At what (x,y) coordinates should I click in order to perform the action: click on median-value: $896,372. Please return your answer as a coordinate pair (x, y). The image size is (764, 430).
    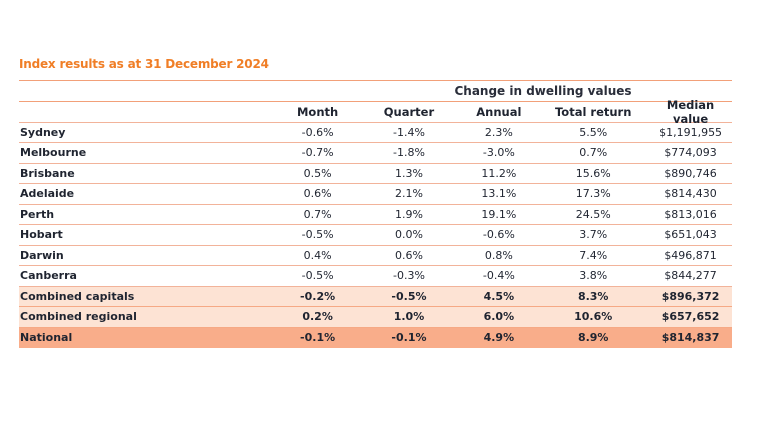
    Looking at the image, I should click on (690, 296).